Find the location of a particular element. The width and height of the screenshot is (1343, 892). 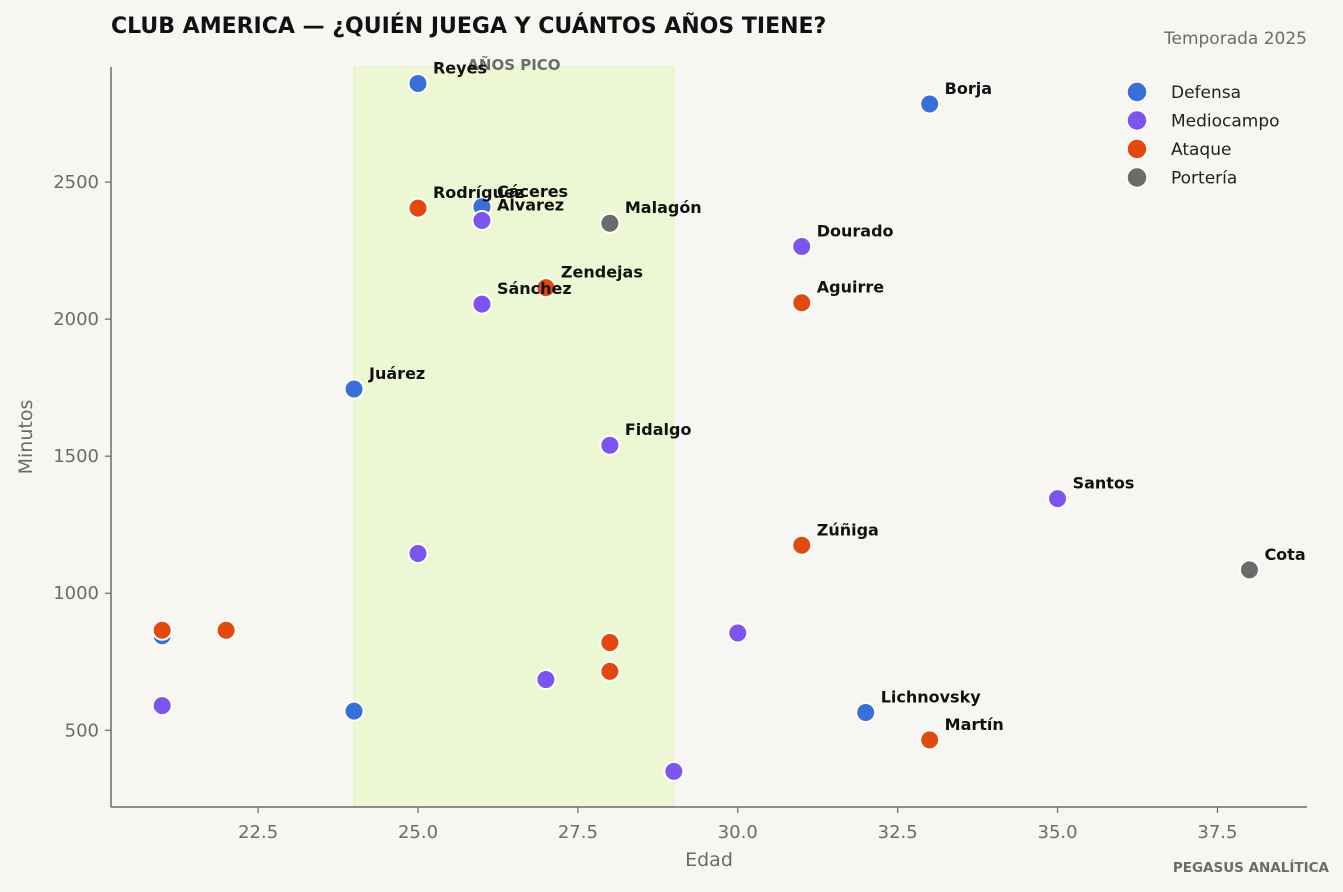

season-label: Temporada 2025 is located at coordinates (1235, 39).